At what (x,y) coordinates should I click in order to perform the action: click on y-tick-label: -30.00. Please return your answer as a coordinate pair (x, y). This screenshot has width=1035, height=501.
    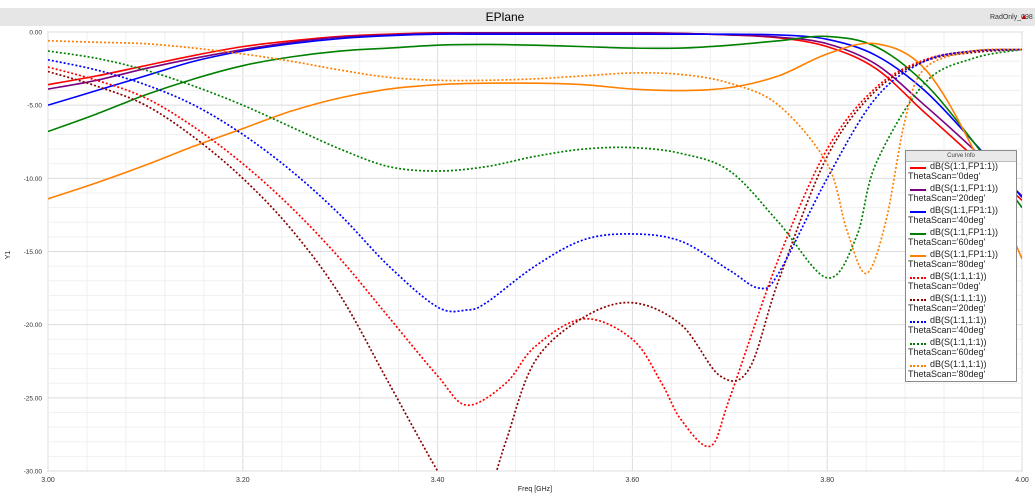
    Looking at the image, I should click on (33, 472).